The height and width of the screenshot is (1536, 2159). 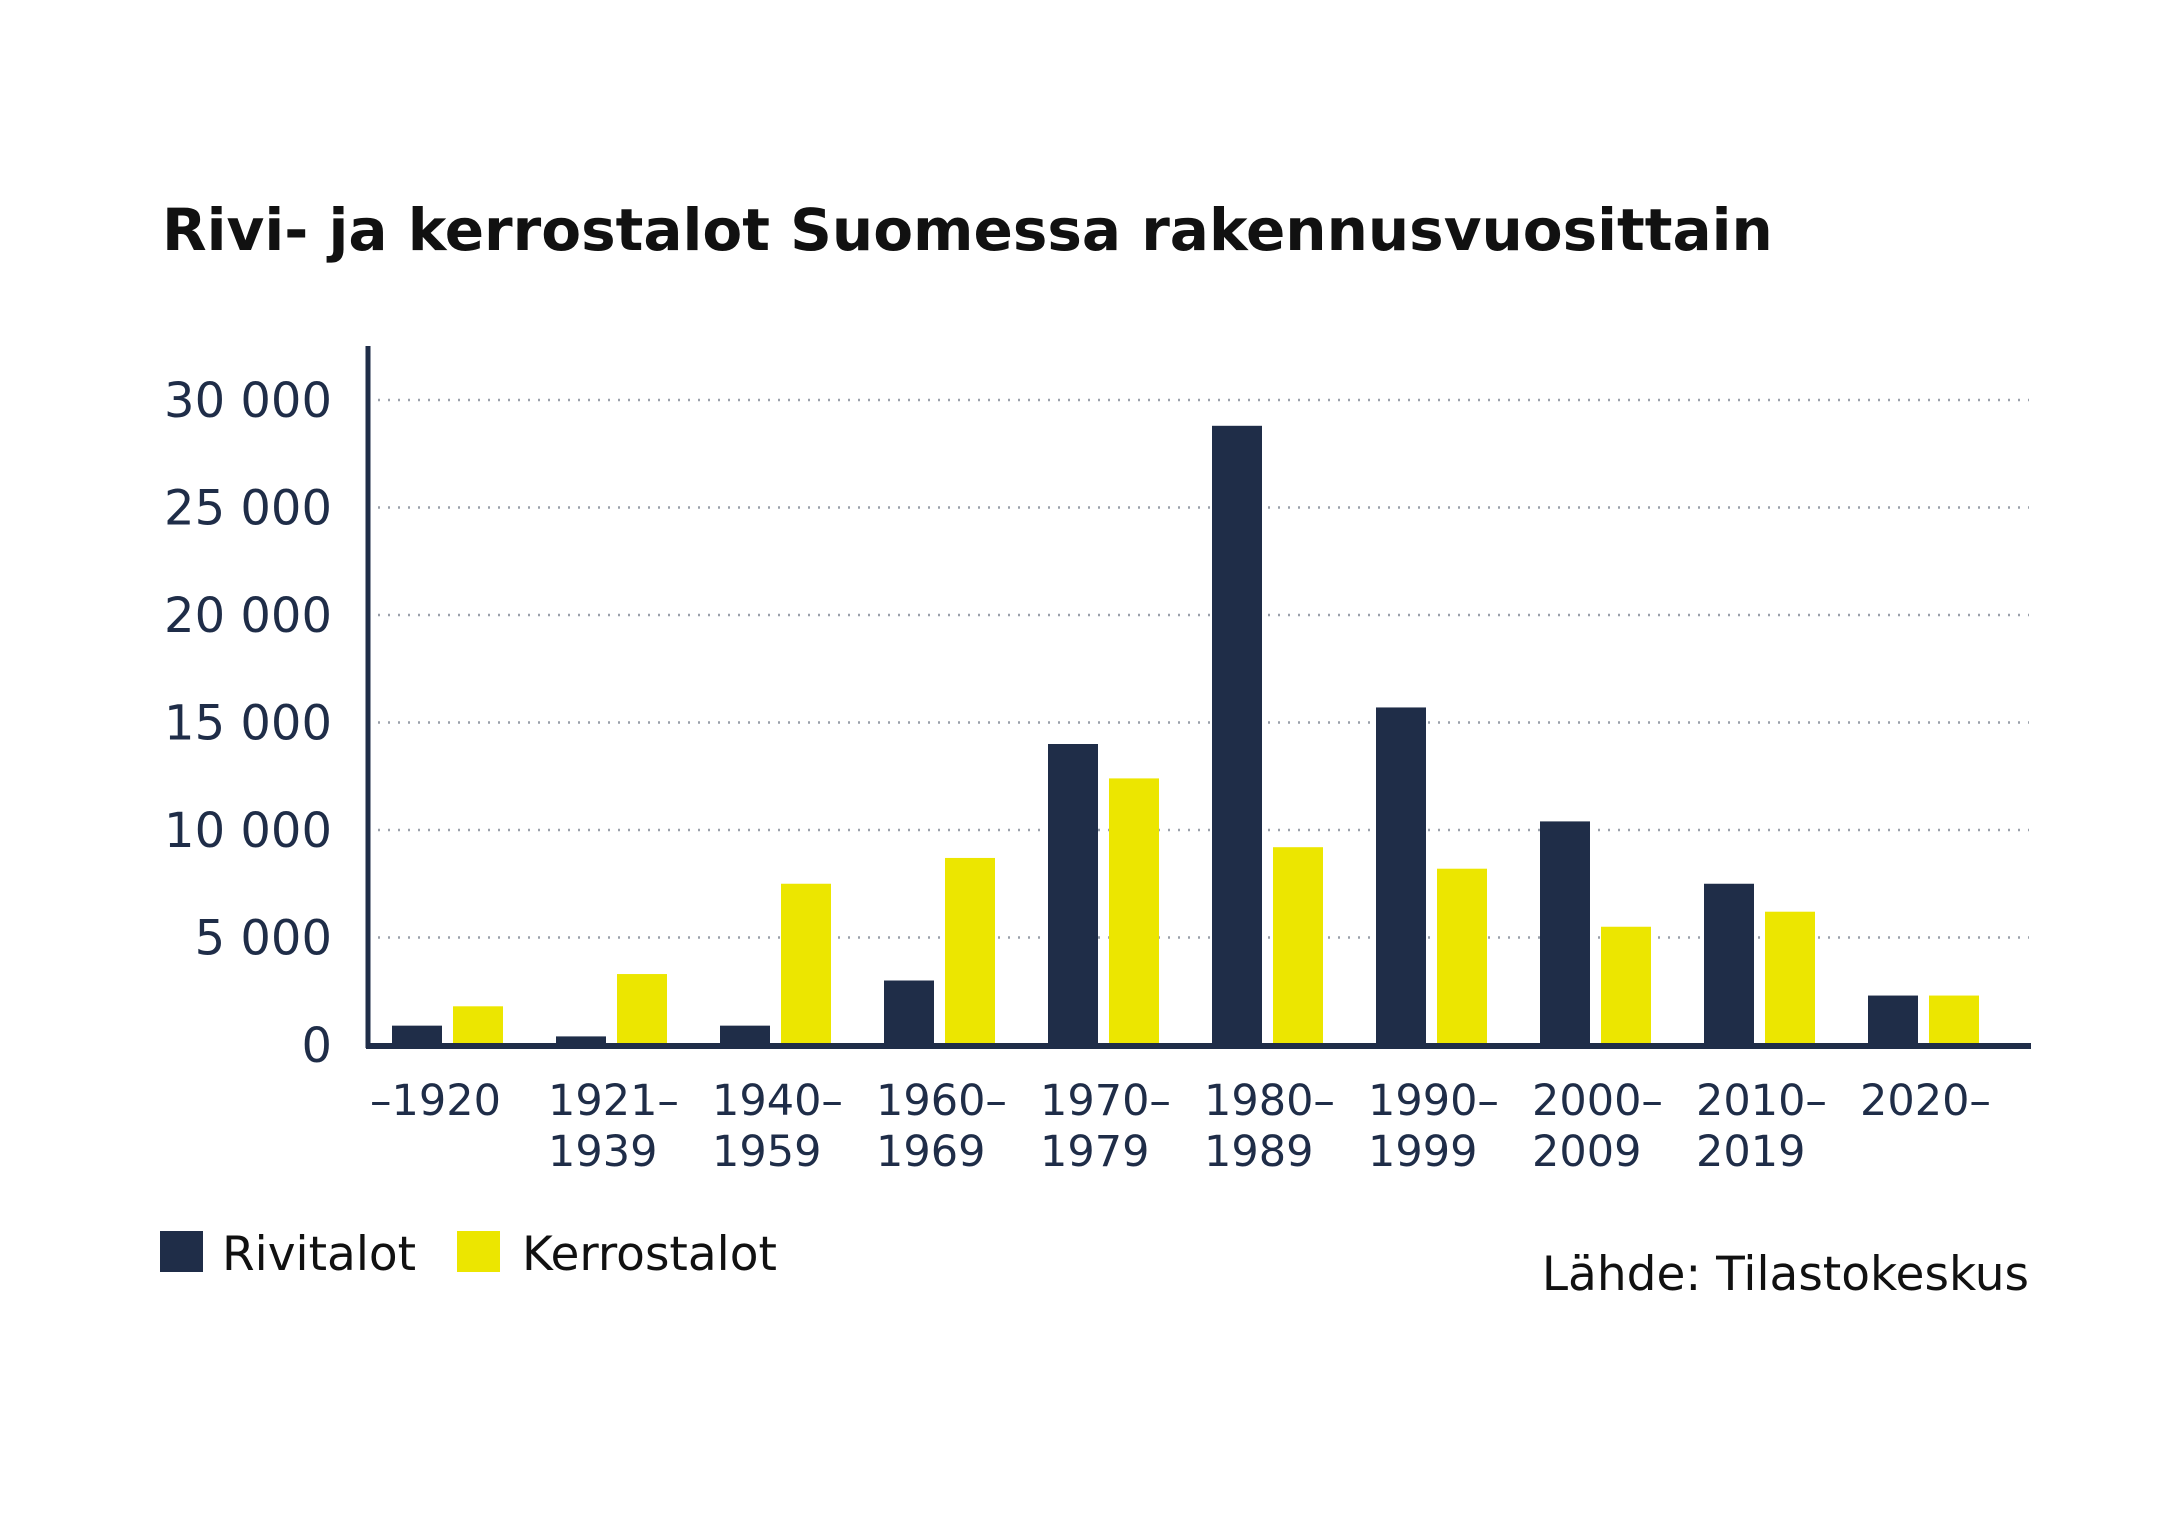 What do you see at coordinates (1105, 1101) in the screenshot?
I see `x-tick-label: 1970–` at bounding box center [1105, 1101].